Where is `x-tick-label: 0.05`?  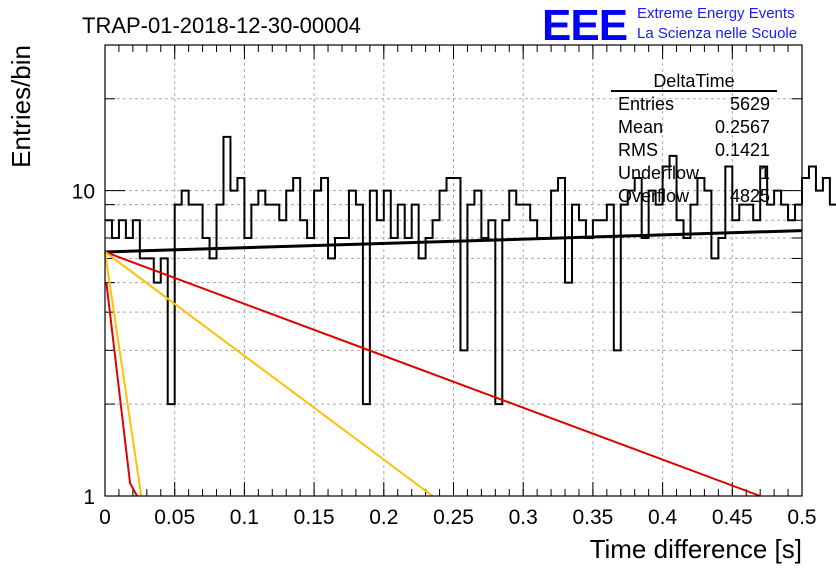
x-tick-label: 0.05 is located at coordinates (174, 517).